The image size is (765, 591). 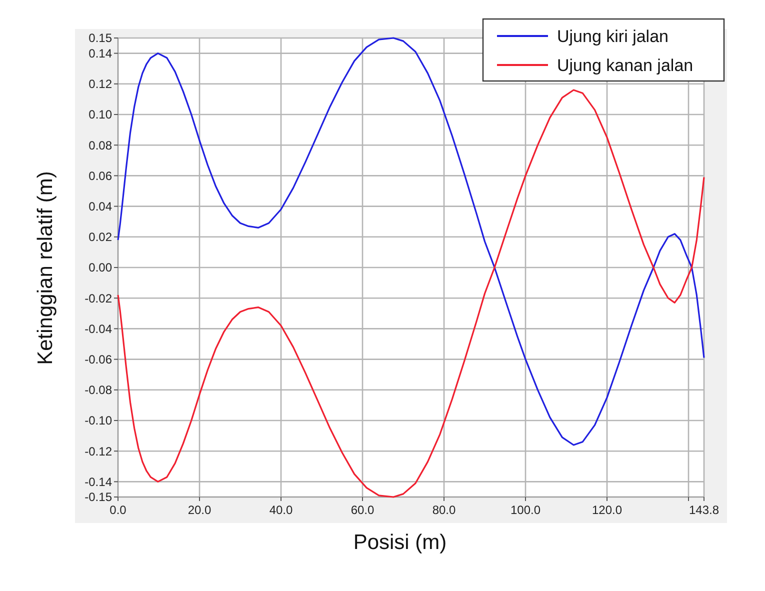 What do you see at coordinates (100, 207) in the screenshot?
I see `y-tick-label: 0.04` at bounding box center [100, 207].